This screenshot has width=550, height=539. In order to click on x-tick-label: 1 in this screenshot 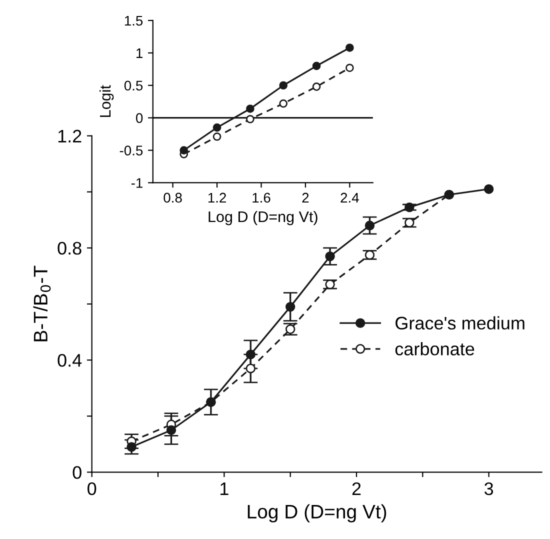, I will do `click(224, 488)`.